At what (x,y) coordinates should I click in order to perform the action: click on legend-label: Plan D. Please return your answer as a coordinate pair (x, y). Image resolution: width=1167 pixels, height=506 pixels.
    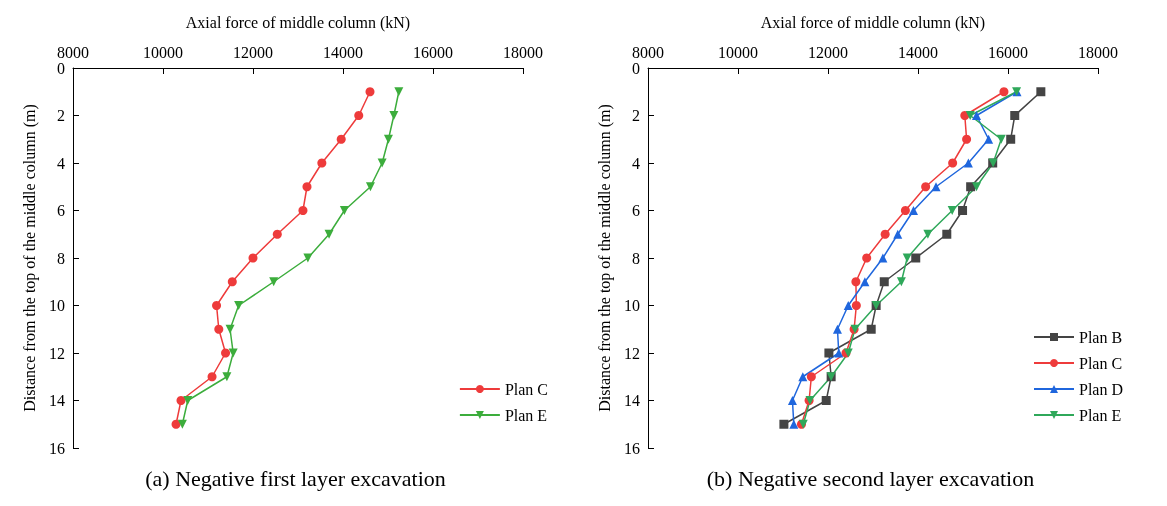
    Looking at the image, I should click on (1101, 389).